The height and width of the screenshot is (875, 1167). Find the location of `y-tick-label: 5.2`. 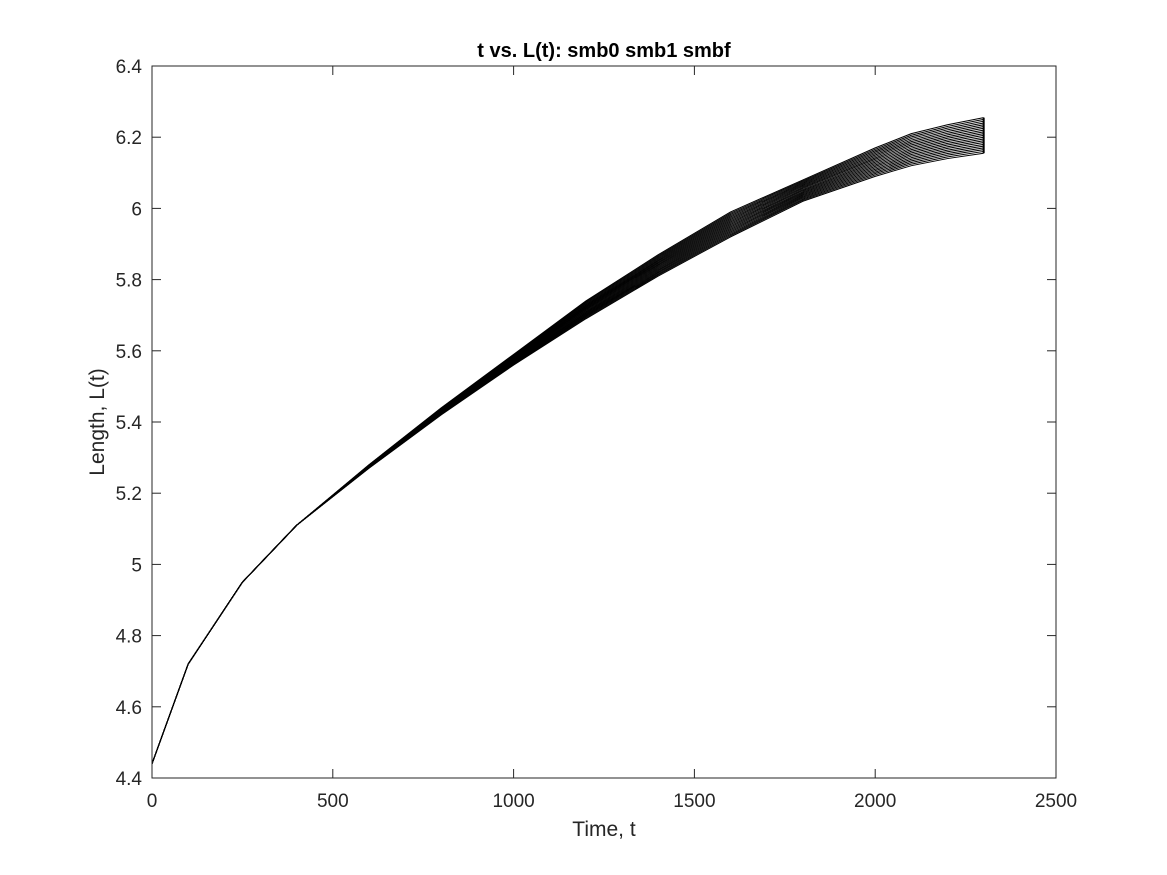

y-tick-label: 5.2 is located at coordinates (129, 494).